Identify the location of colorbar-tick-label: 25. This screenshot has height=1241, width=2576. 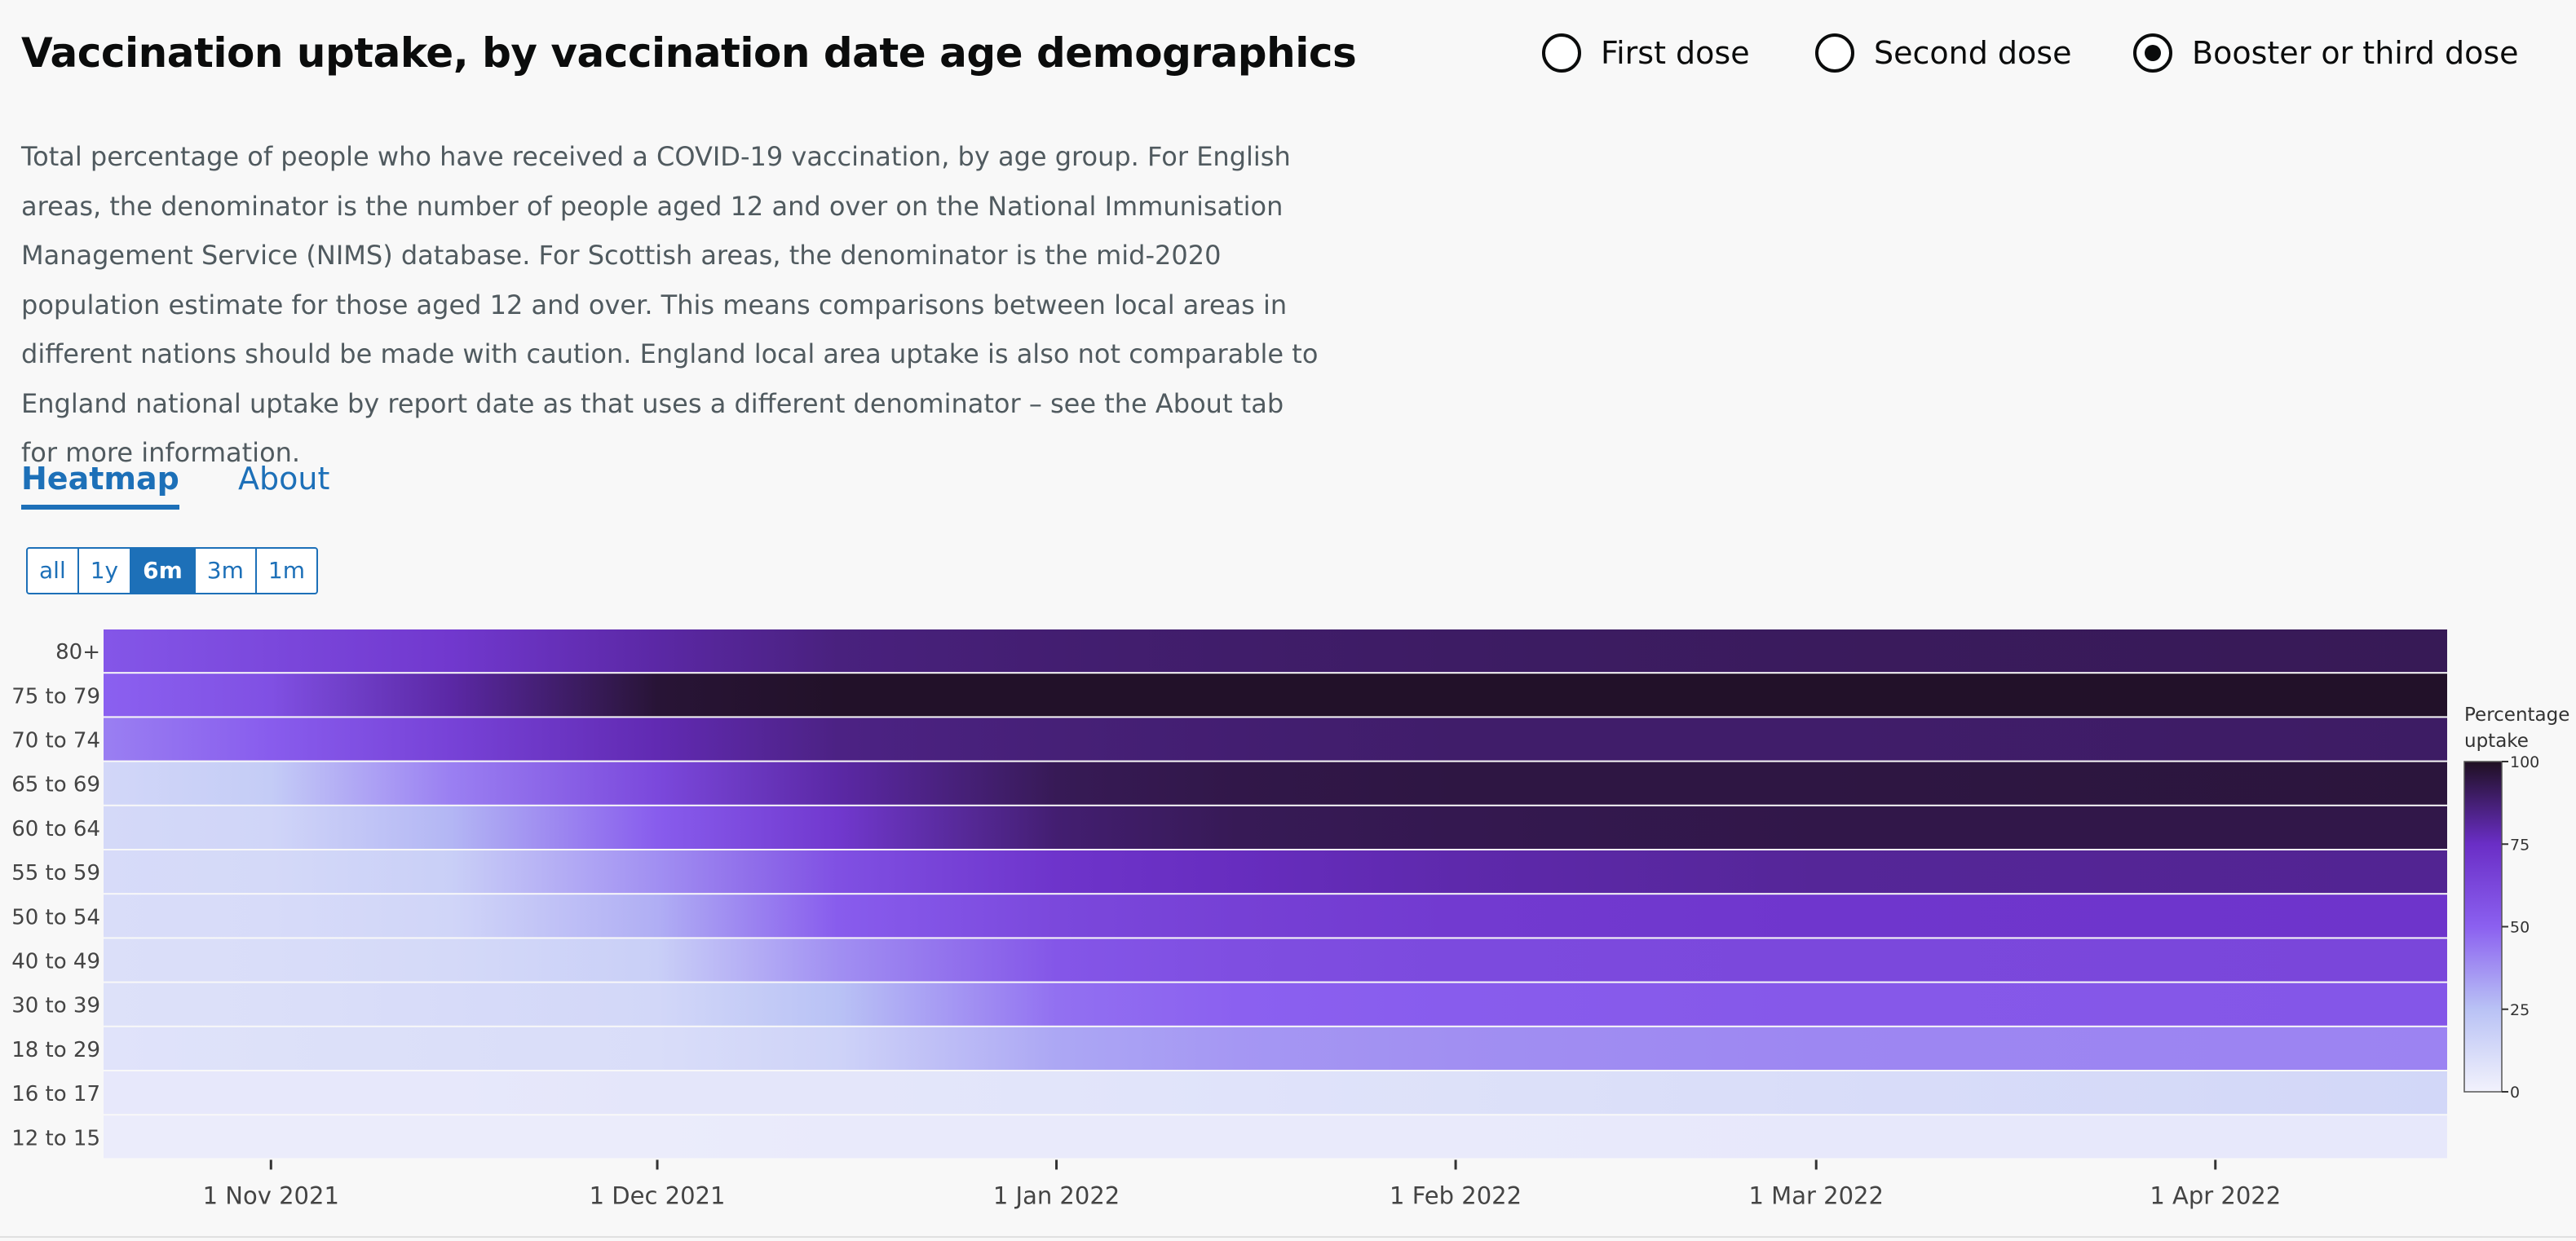
(2520, 1010).